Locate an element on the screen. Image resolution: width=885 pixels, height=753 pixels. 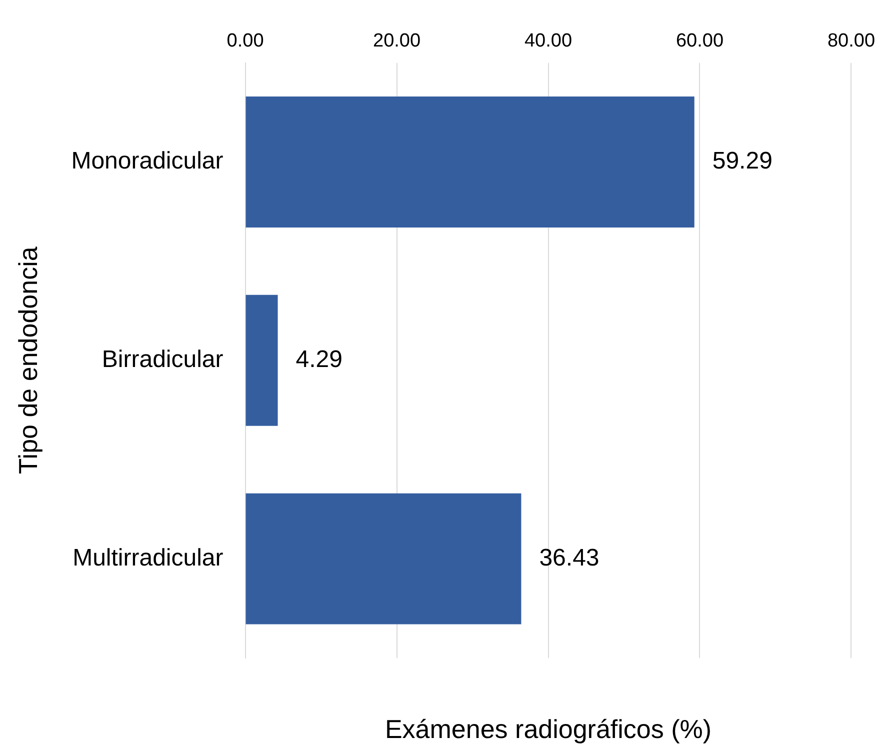
x-tick-label: 40.00 is located at coordinates (548, 41).